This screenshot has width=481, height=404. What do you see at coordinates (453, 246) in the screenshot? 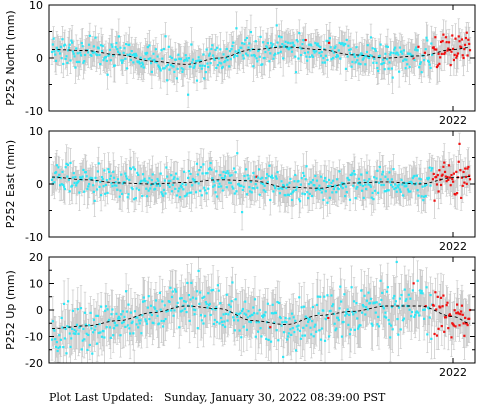
I see `x-tick-label: 2022` at bounding box center [453, 246].